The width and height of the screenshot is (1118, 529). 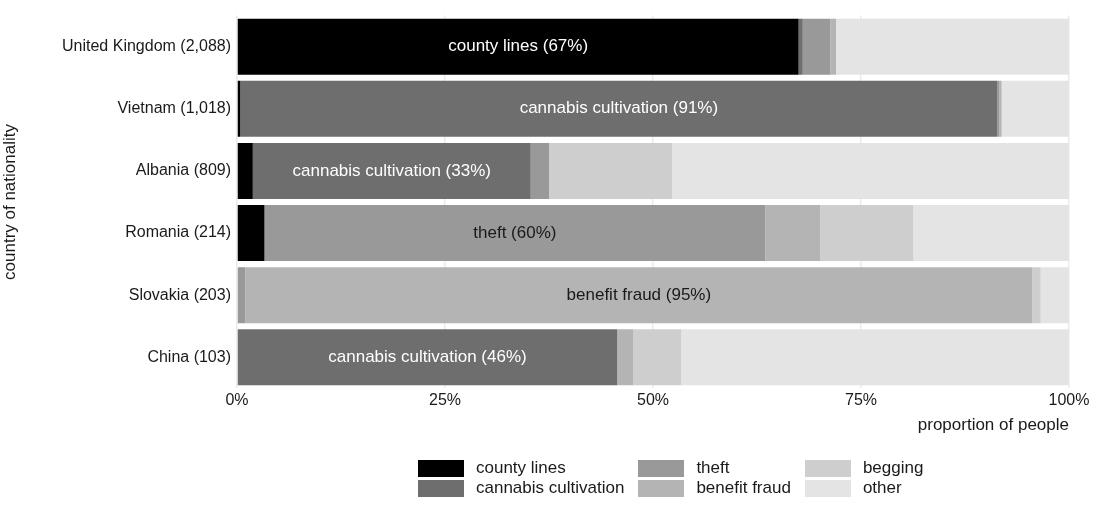 What do you see at coordinates (189, 356) in the screenshot?
I see `y-tick-label: China (103)` at bounding box center [189, 356].